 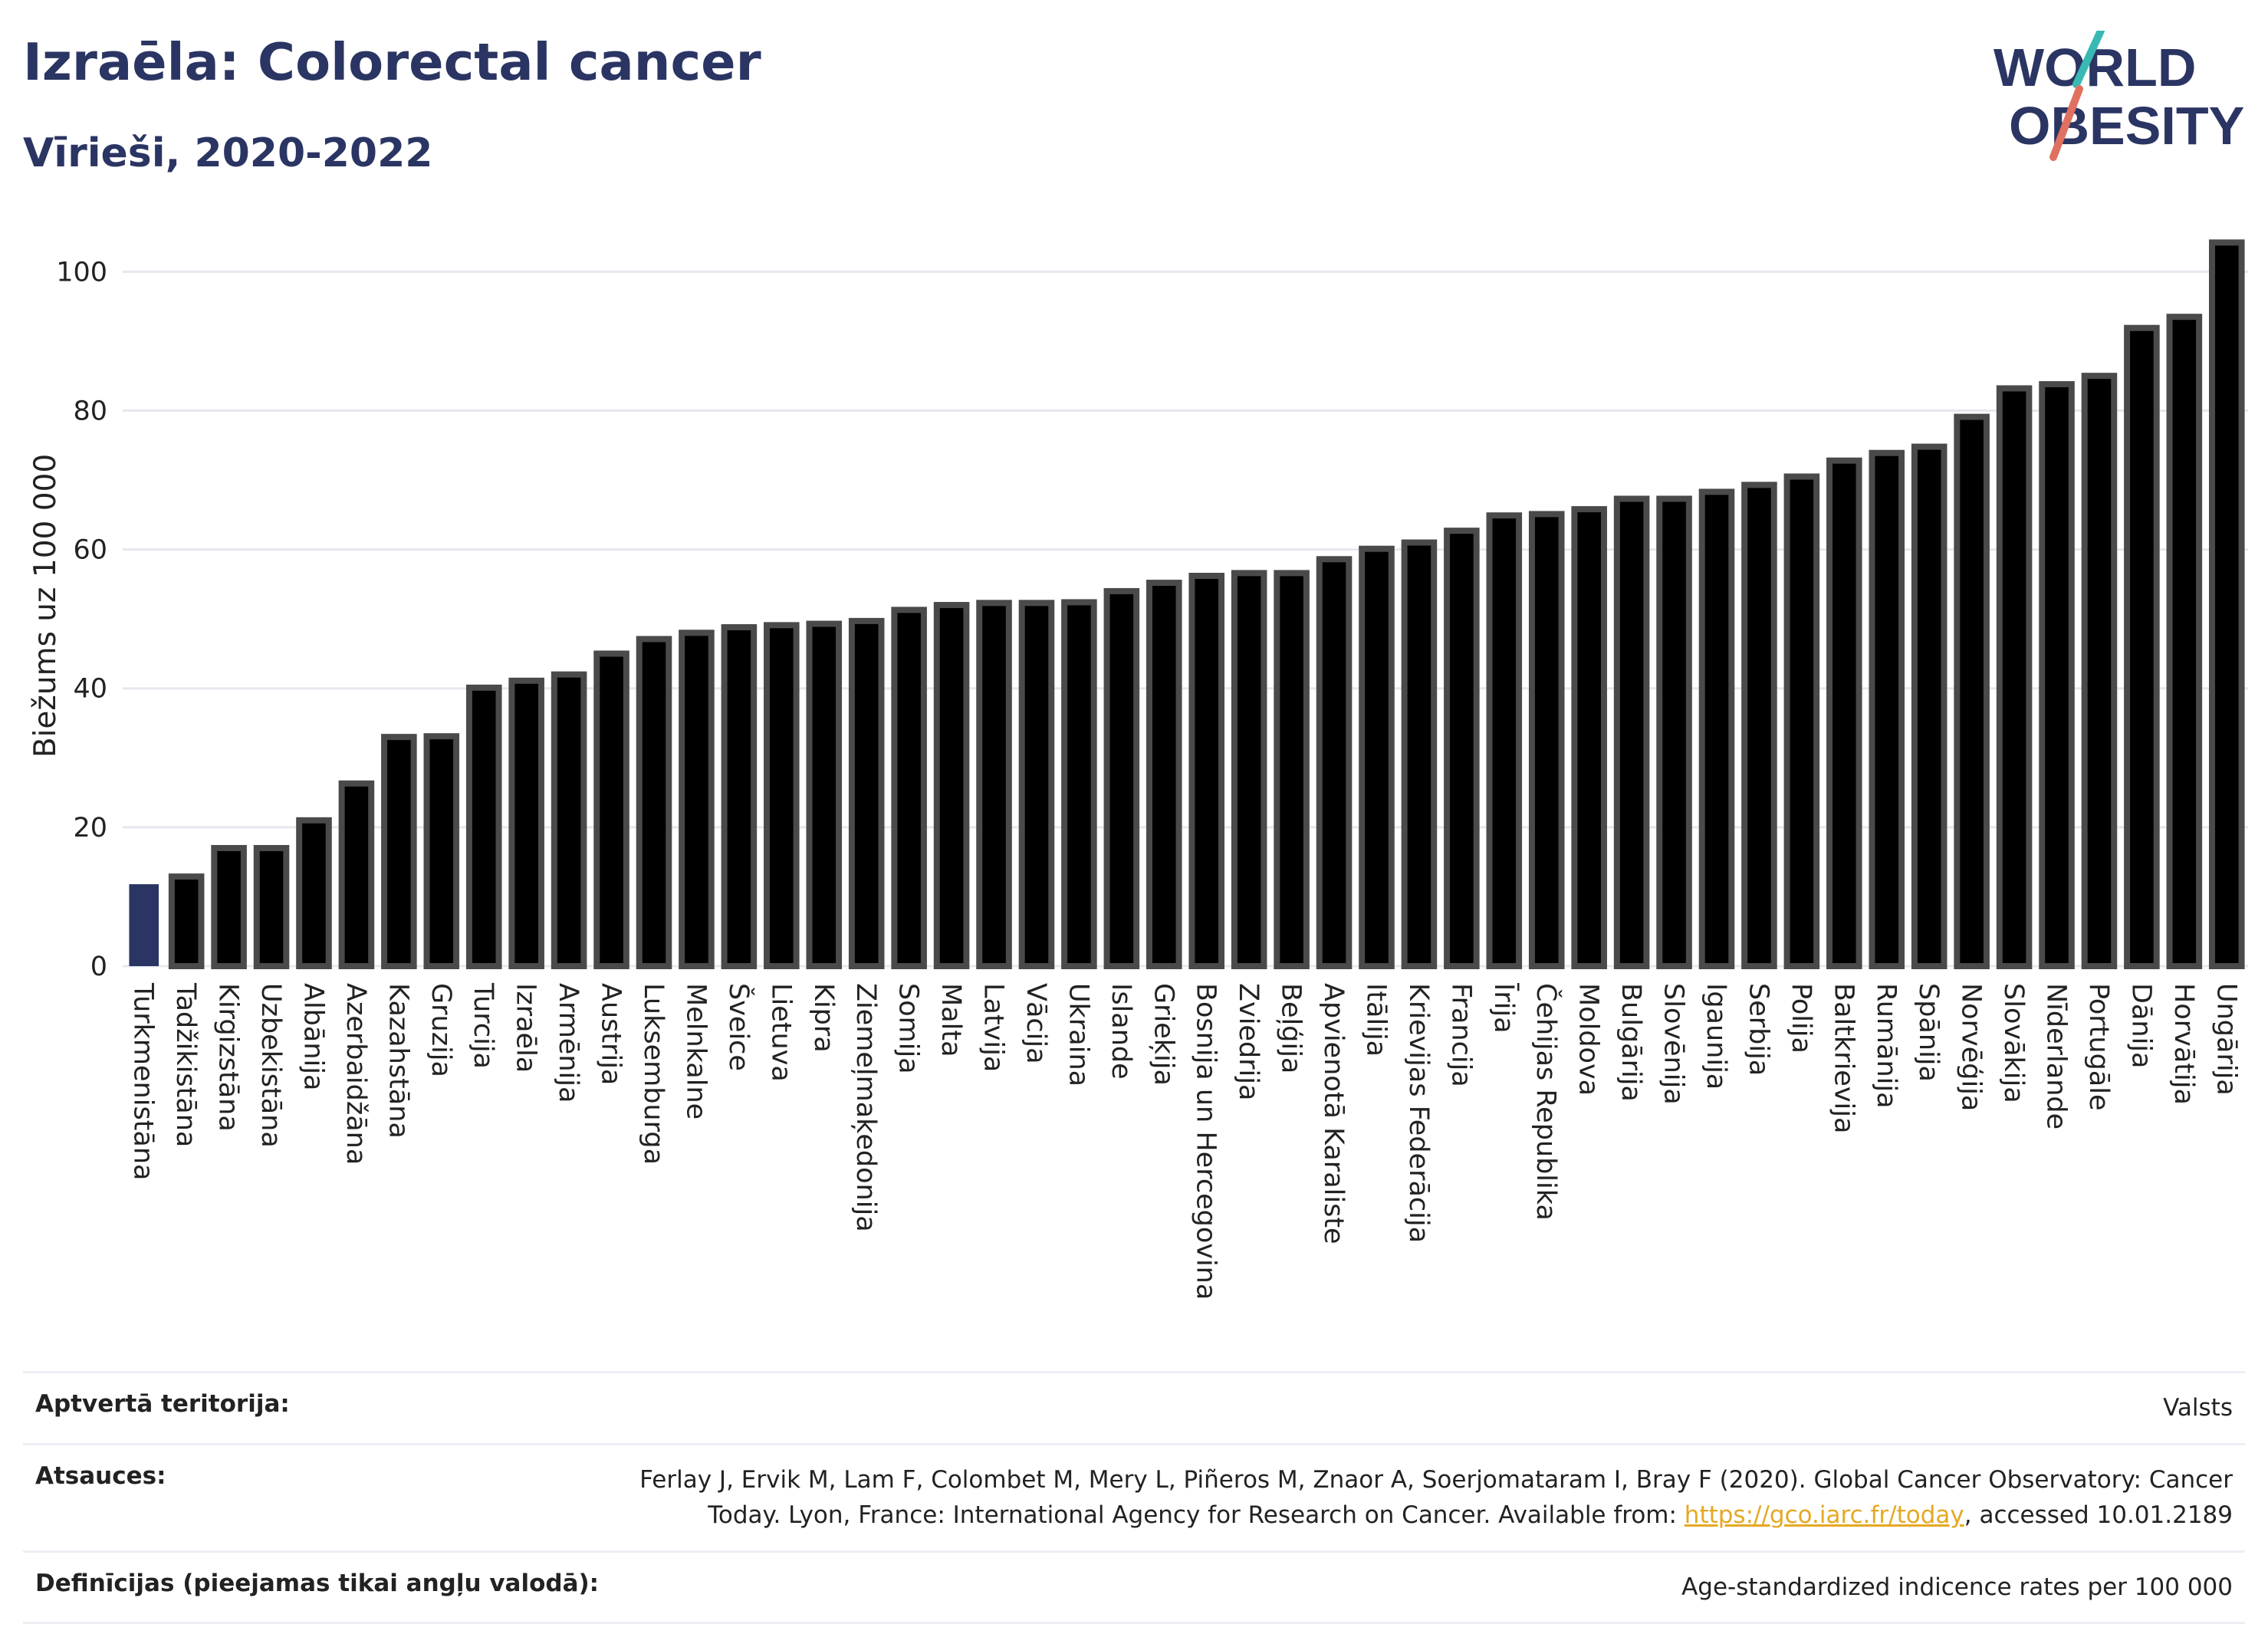 What do you see at coordinates (697, 800) in the screenshot?
I see `bar-melnkalne` at bounding box center [697, 800].